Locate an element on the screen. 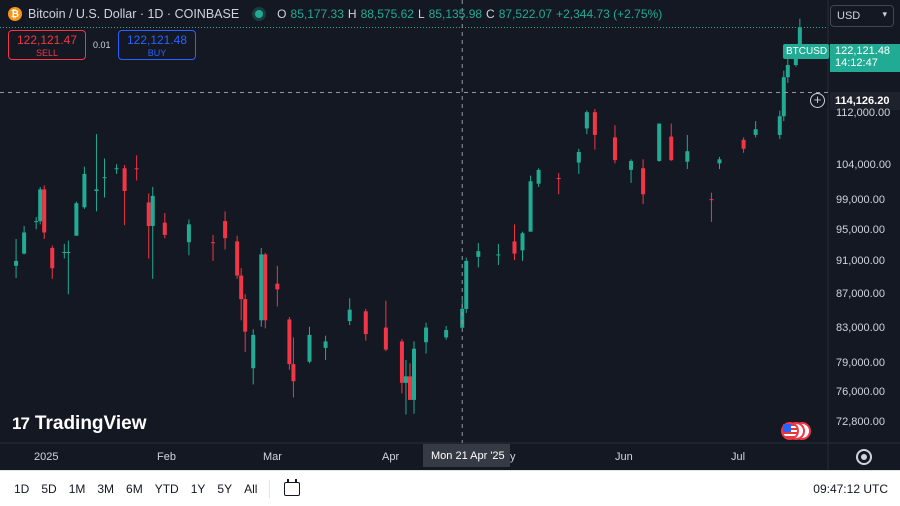 This screenshot has height=506, width=900. y-axis-label: 72,800.00 is located at coordinates (860, 422).